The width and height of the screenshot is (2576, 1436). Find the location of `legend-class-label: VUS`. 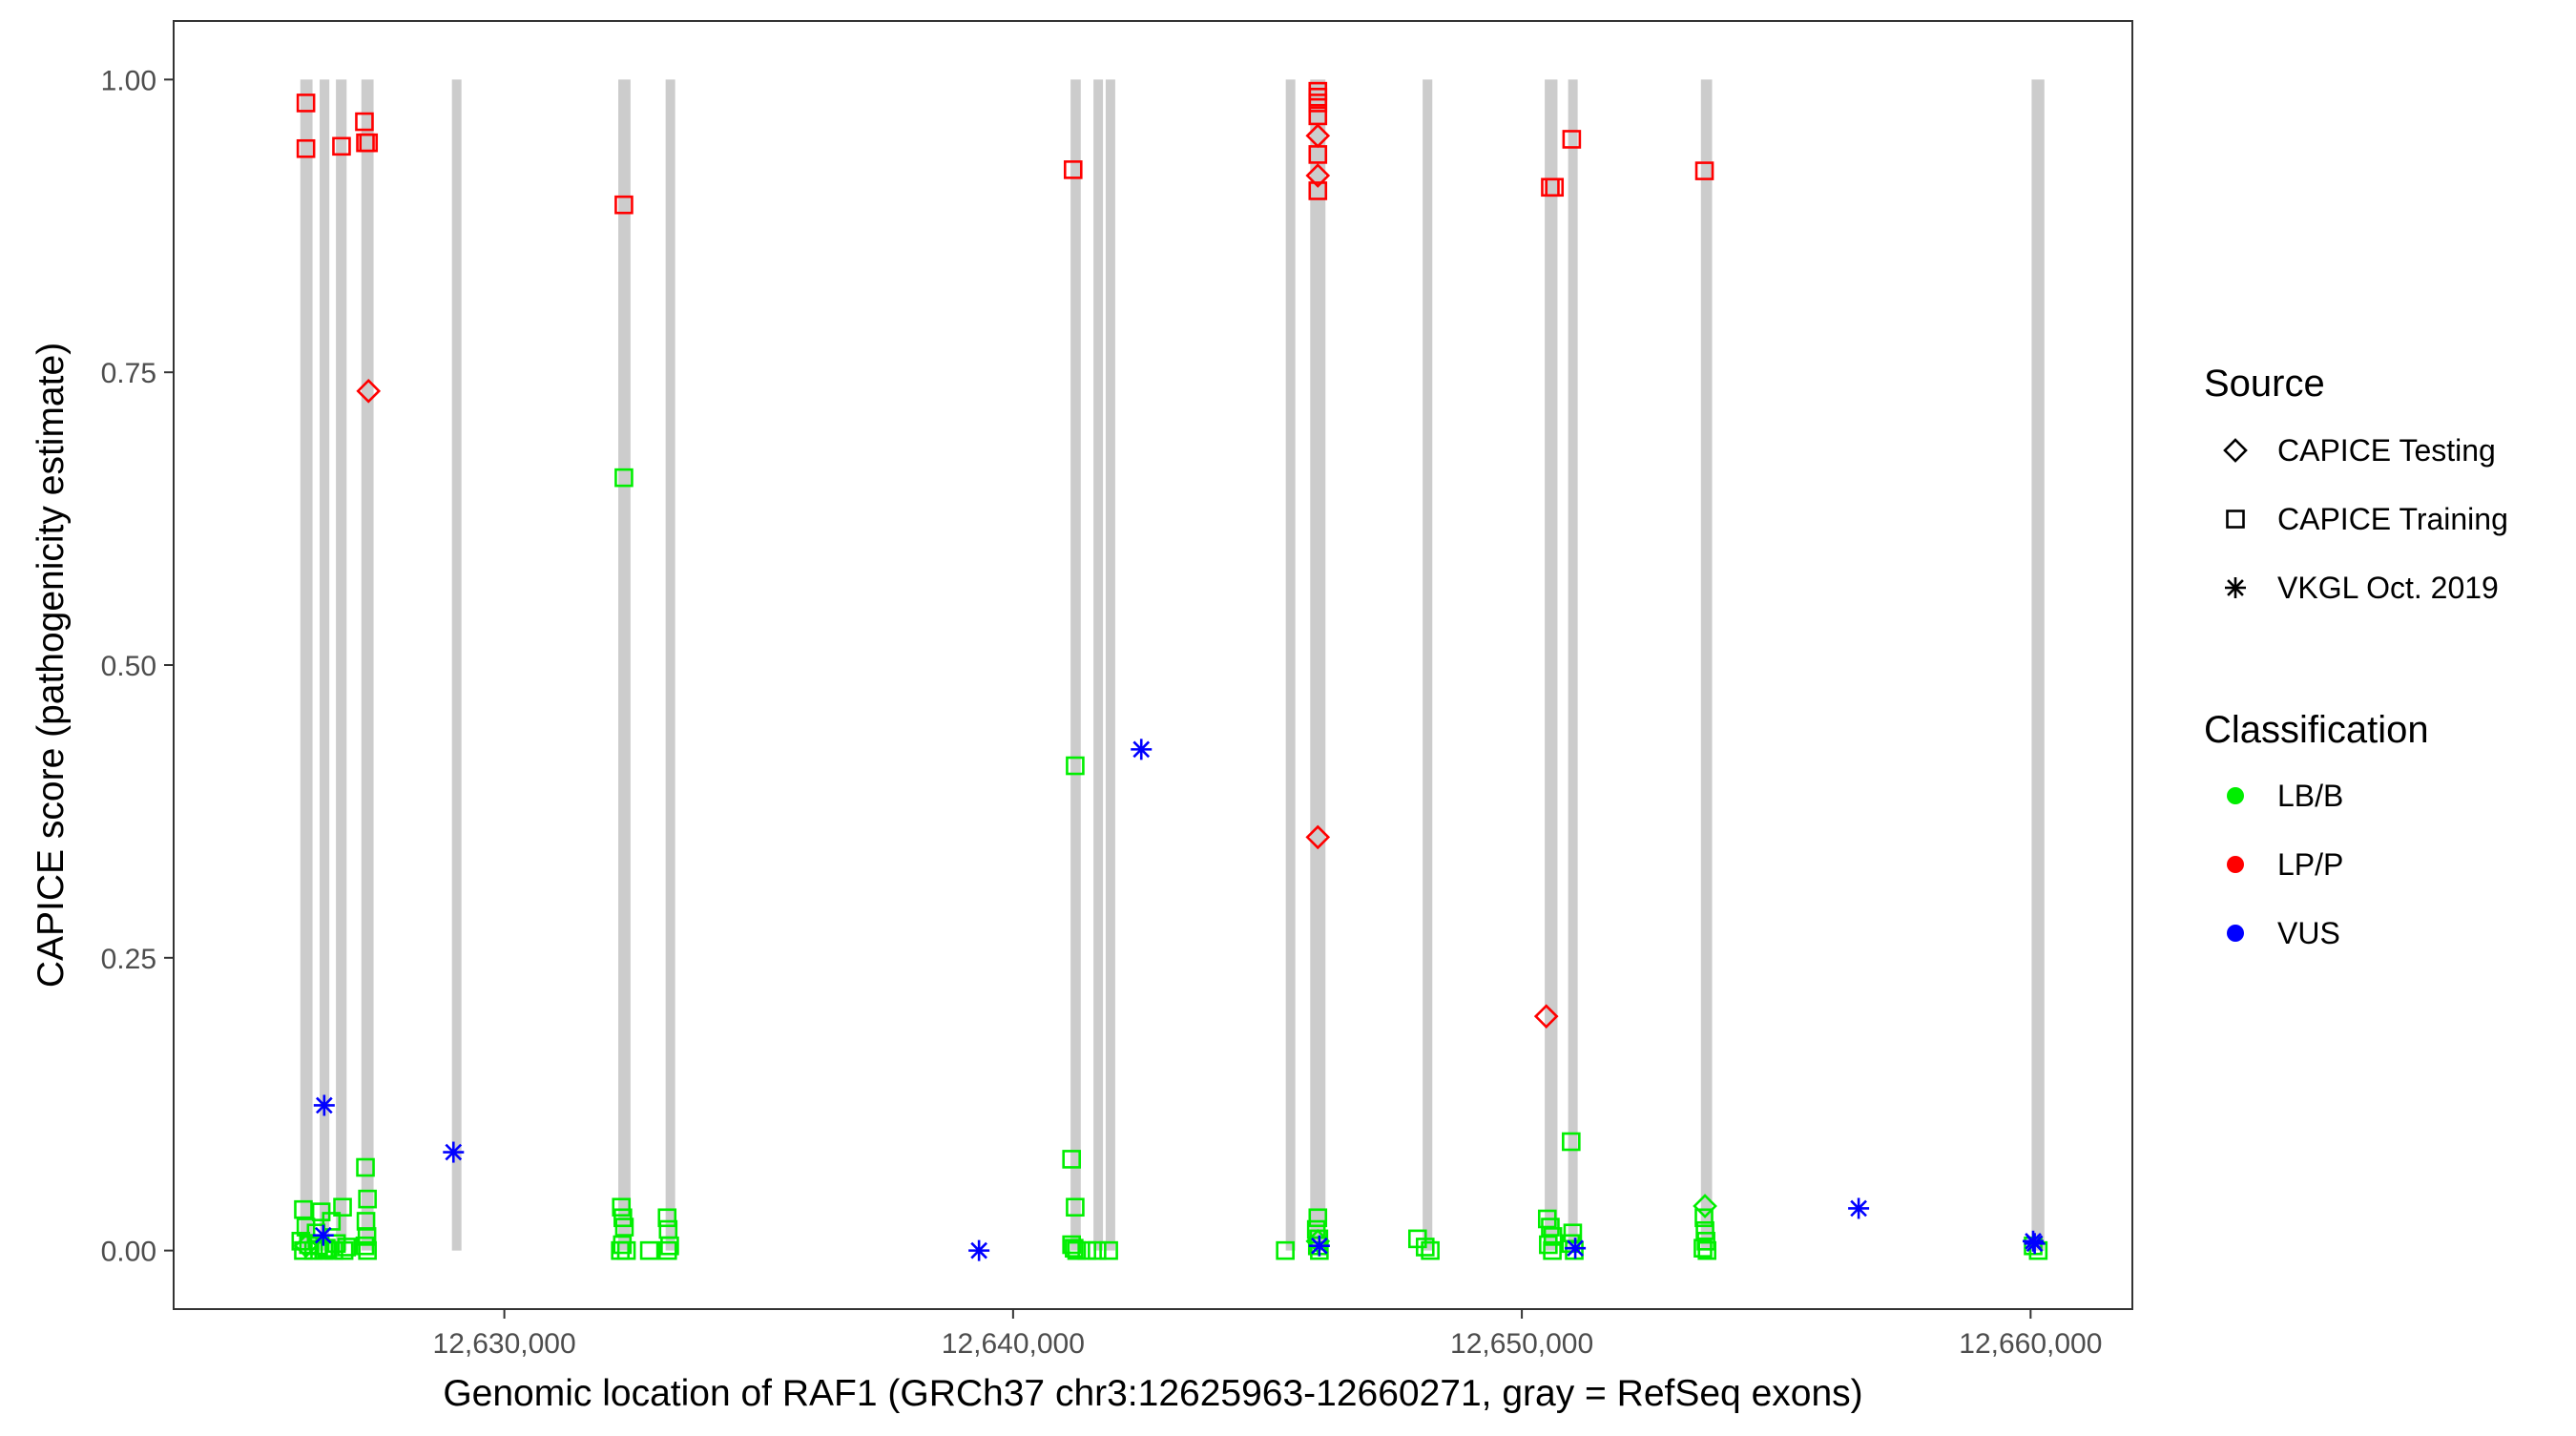

legend-class-label: VUS is located at coordinates (2308, 933).